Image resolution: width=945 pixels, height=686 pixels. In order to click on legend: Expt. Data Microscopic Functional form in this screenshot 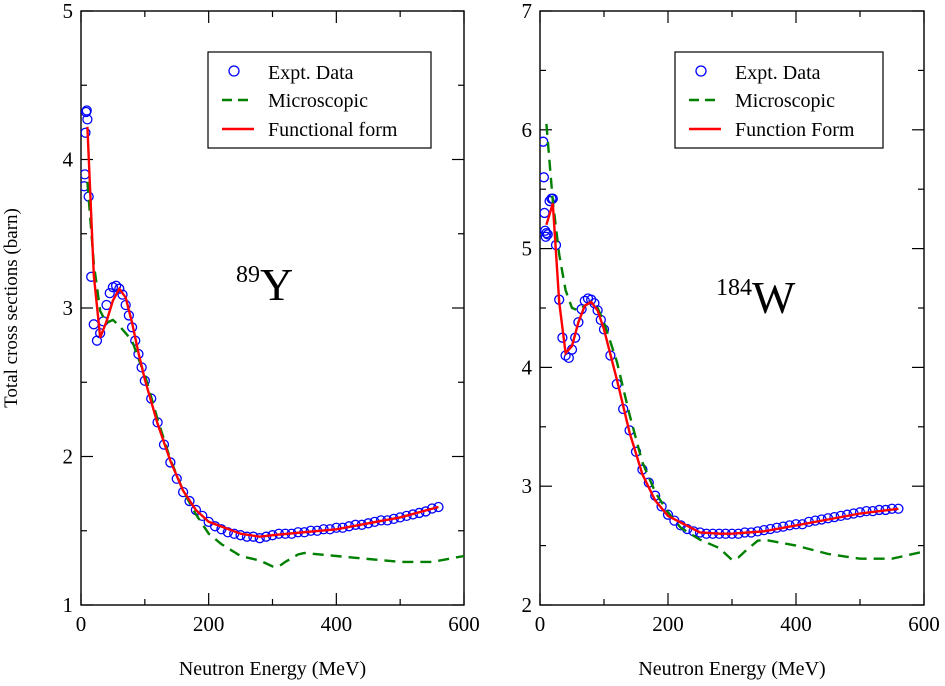, I will do `click(319, 100)`.